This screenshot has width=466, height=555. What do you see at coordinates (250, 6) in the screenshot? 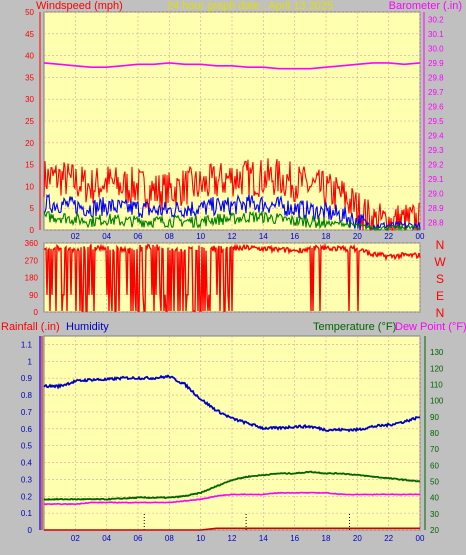
I see `graph-title: 24 hour graph date : April 13 2025` at bounding box center [250, 6].